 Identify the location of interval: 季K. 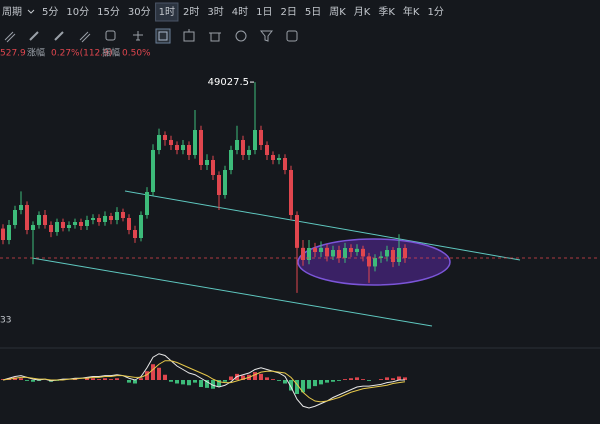
(386, 12).